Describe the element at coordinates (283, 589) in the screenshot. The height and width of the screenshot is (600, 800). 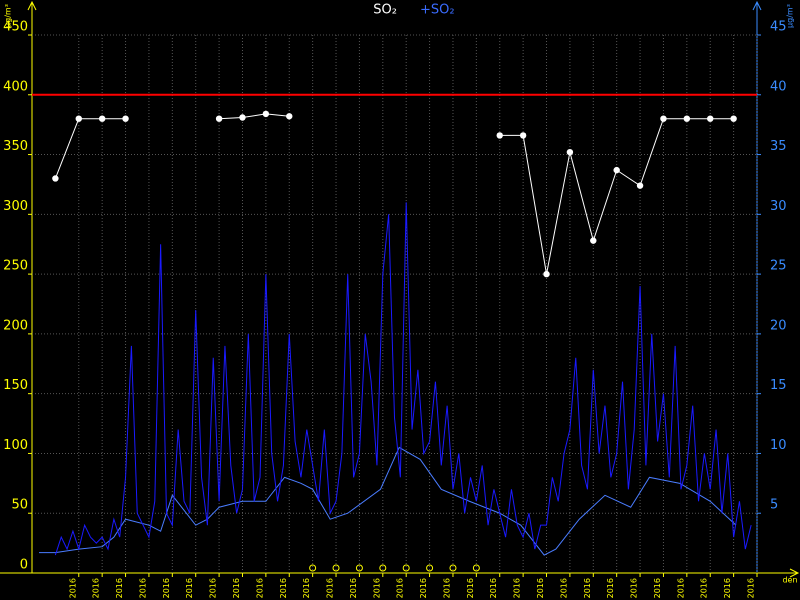
I see `x-tick-label: 30.3. 2016` at that location.